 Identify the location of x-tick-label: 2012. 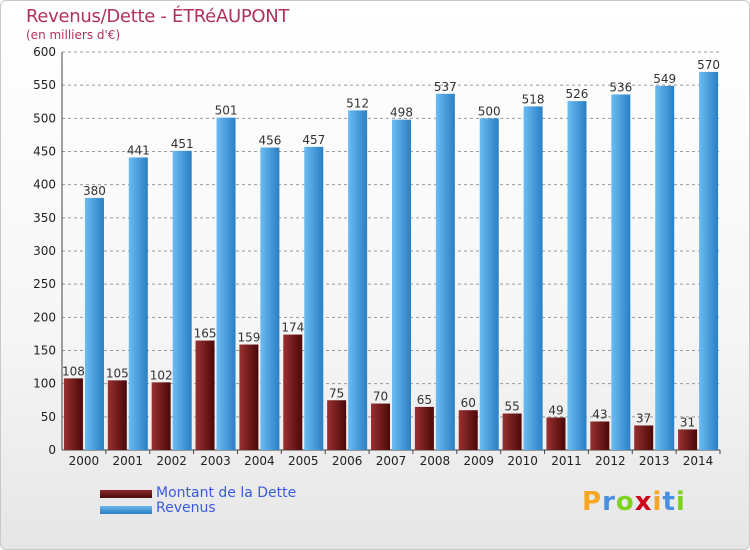
(610, 461).